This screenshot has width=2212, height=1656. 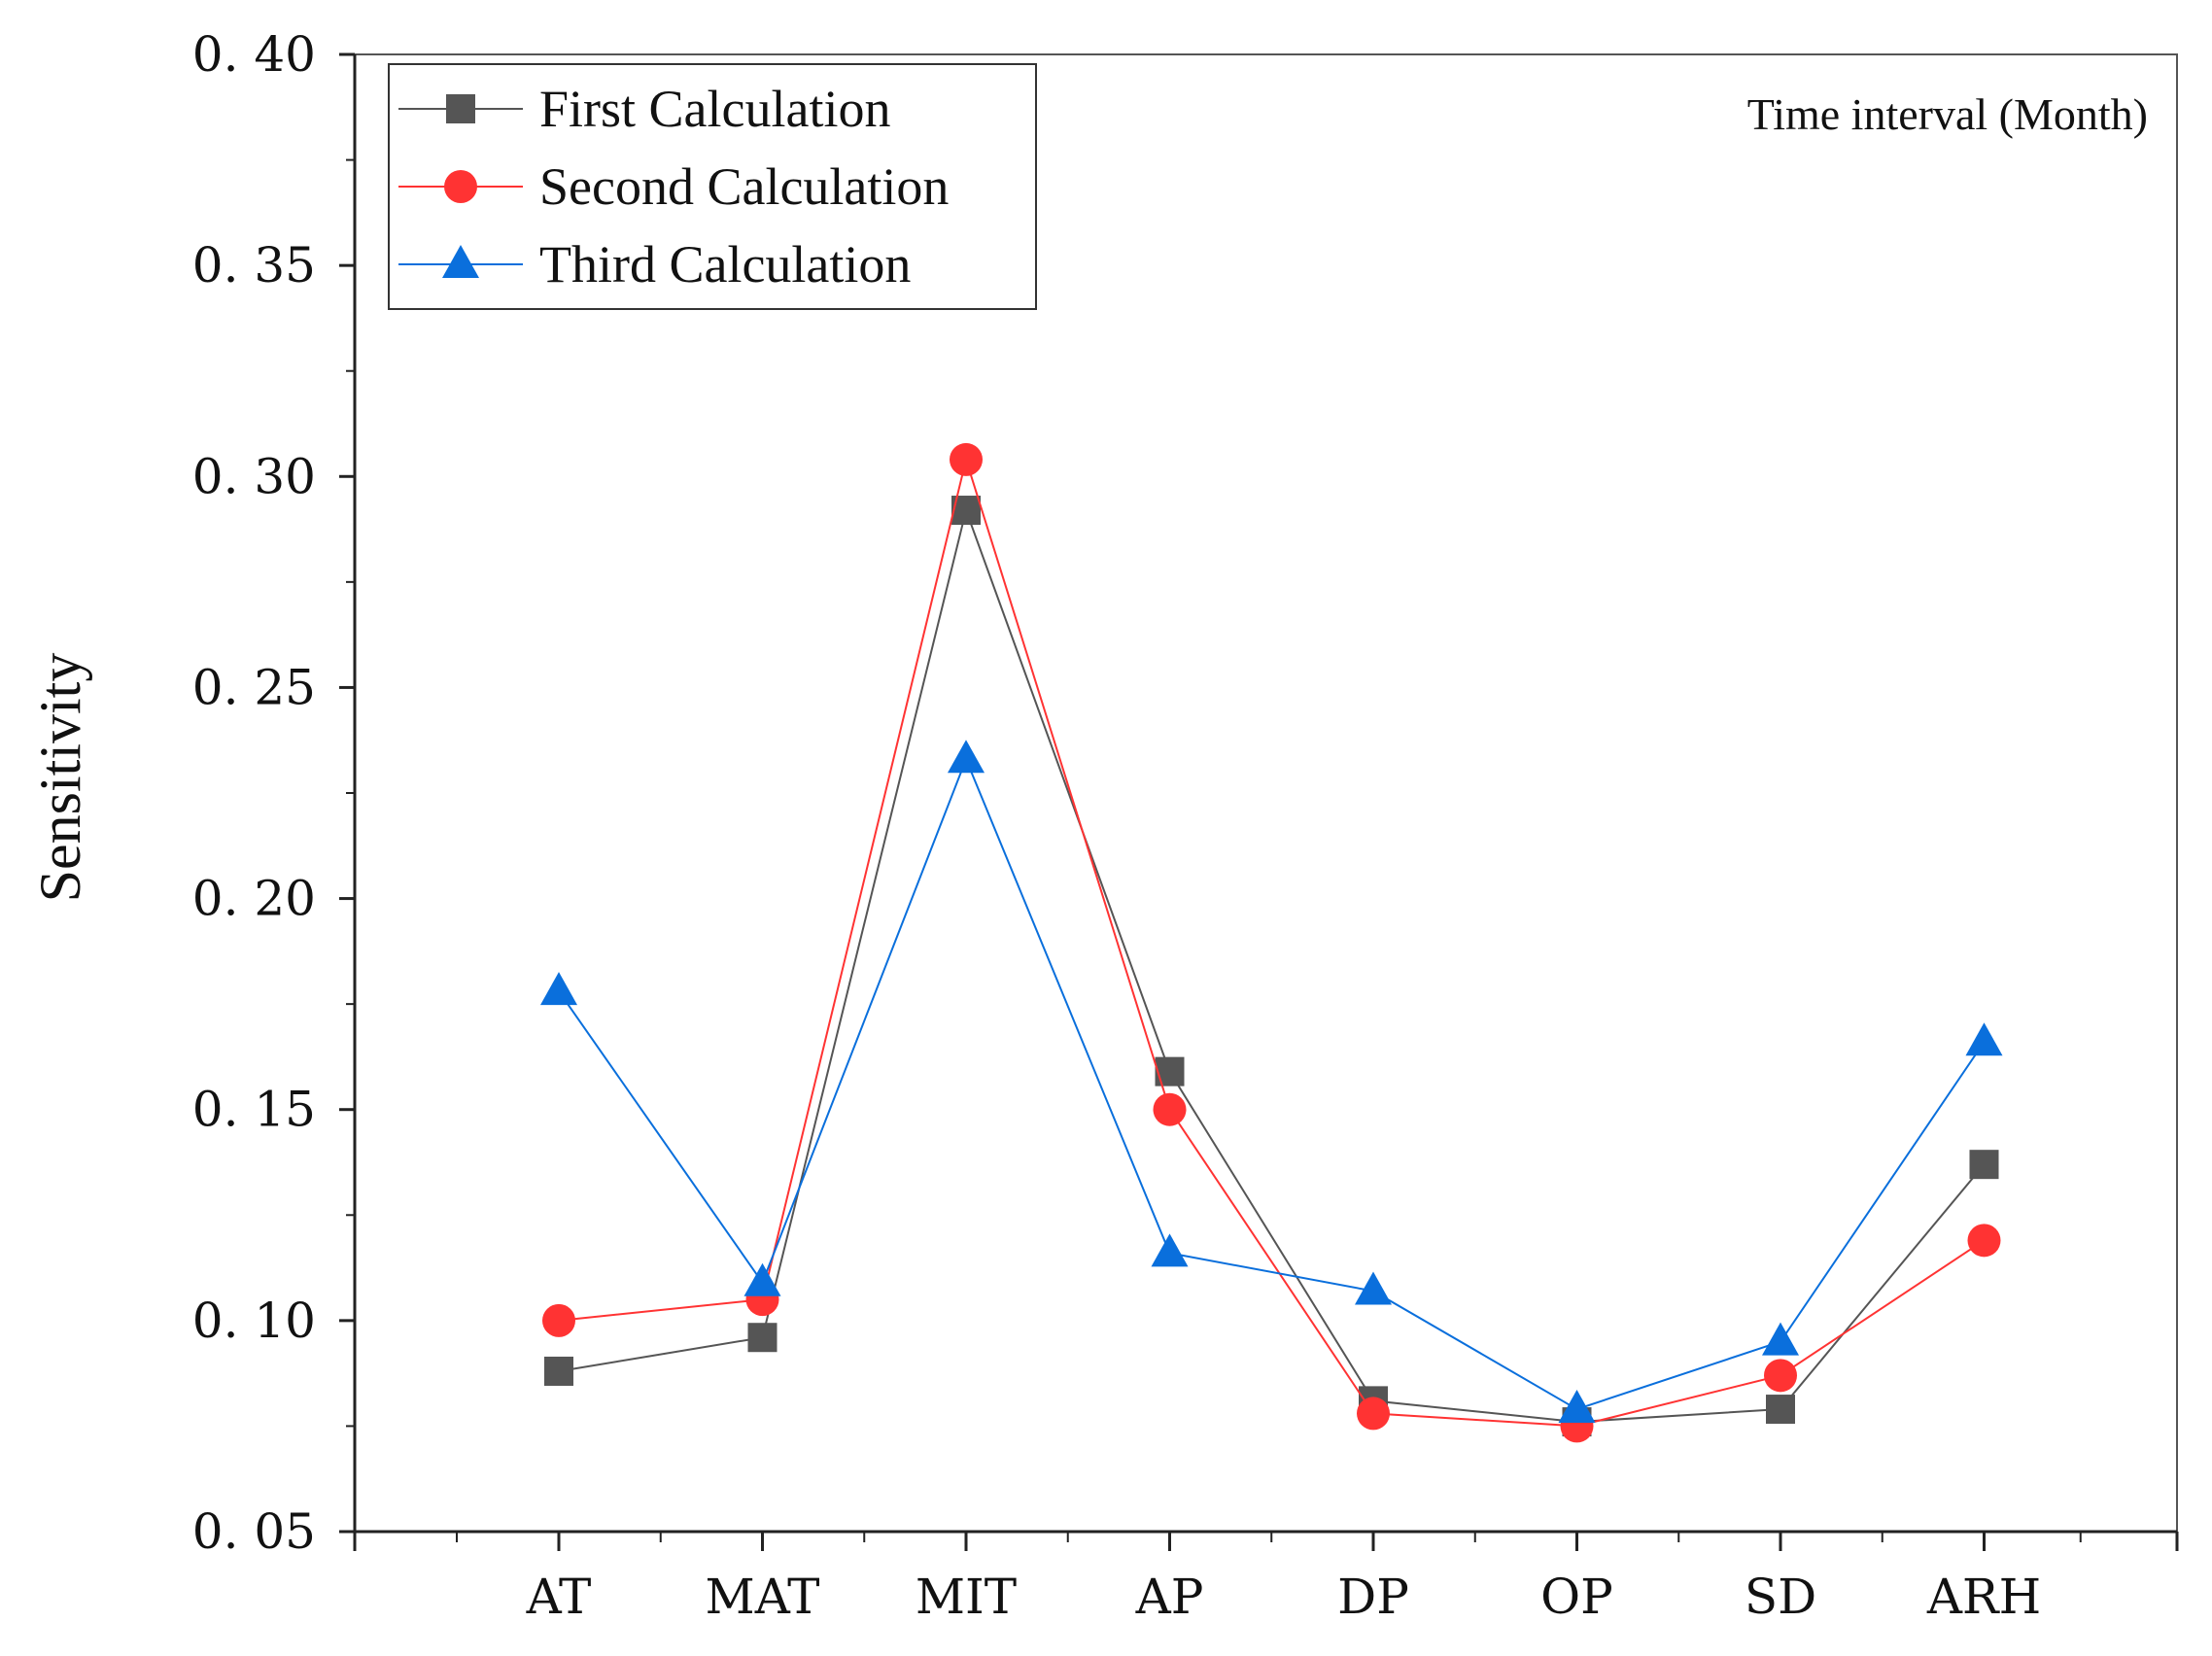 I want to click on y-tick-label: 0. 20, so click(x=254, y=899).